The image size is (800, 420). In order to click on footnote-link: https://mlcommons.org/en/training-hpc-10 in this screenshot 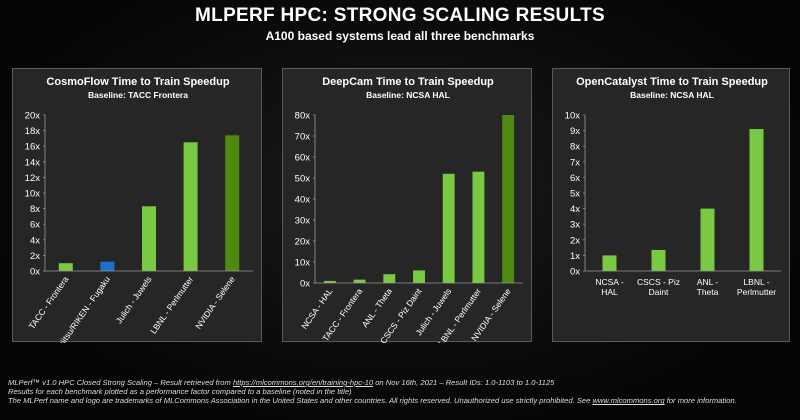, I will do `click(303, 382)`.